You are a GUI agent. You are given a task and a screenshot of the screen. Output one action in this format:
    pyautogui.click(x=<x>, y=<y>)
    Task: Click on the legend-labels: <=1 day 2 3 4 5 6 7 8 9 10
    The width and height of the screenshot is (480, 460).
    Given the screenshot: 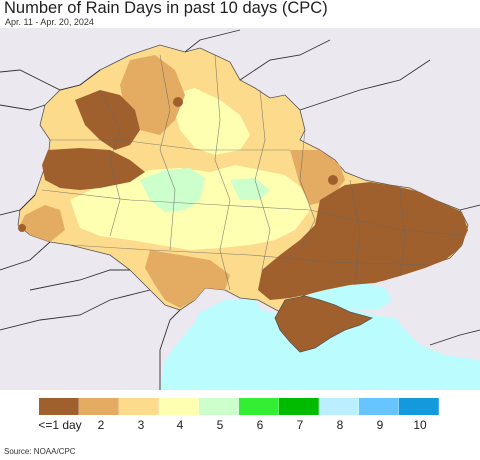 What is the action you would take?
    pyautogui.click(x=240, y=426)
    